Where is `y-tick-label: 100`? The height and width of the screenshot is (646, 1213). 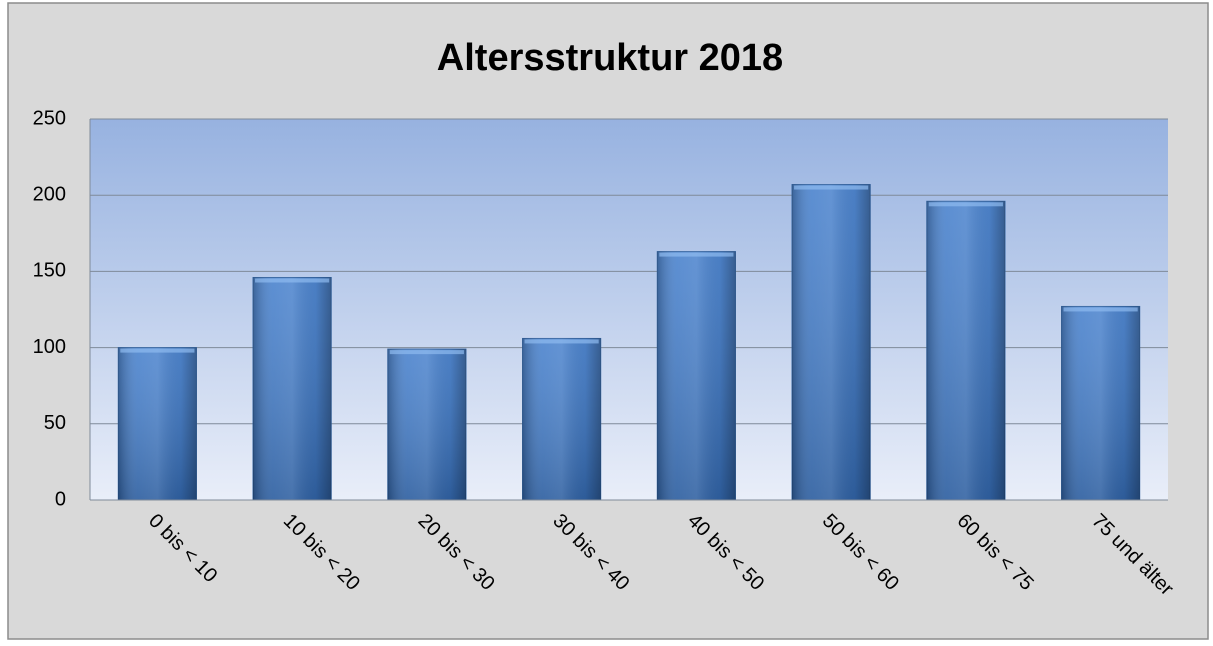 y-tick-label: 100 is located at coordinates (49, 347).